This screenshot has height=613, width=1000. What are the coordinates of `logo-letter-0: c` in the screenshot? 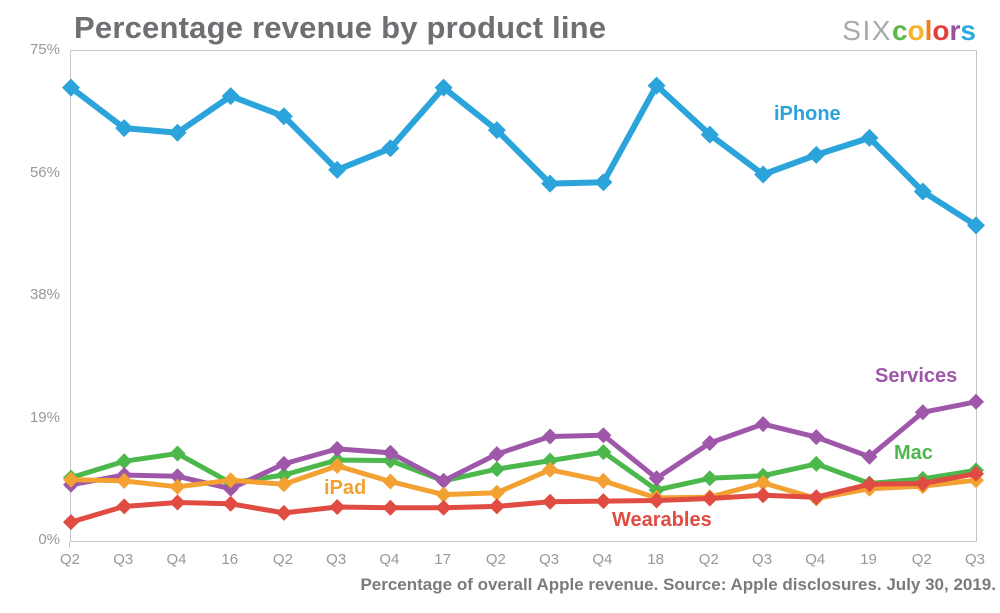 It's located at (899, 30).